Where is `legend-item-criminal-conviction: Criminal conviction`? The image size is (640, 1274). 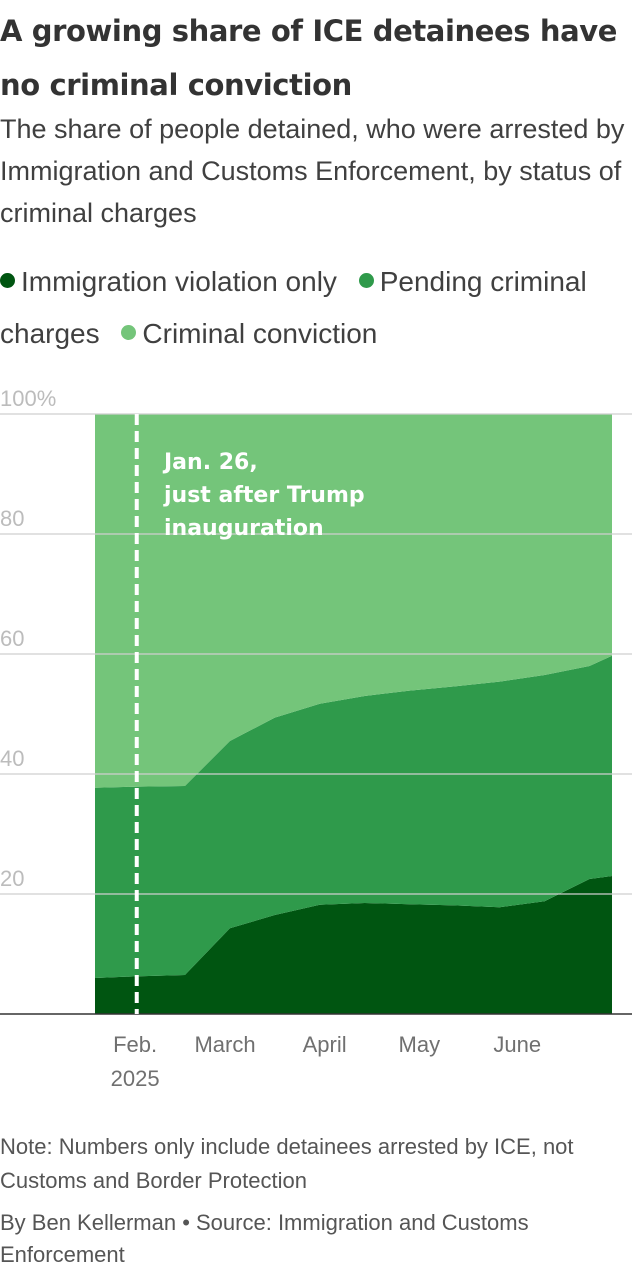
legend-item-criminal-conviction: Criminal conviction is located at coordinates (249, 333).